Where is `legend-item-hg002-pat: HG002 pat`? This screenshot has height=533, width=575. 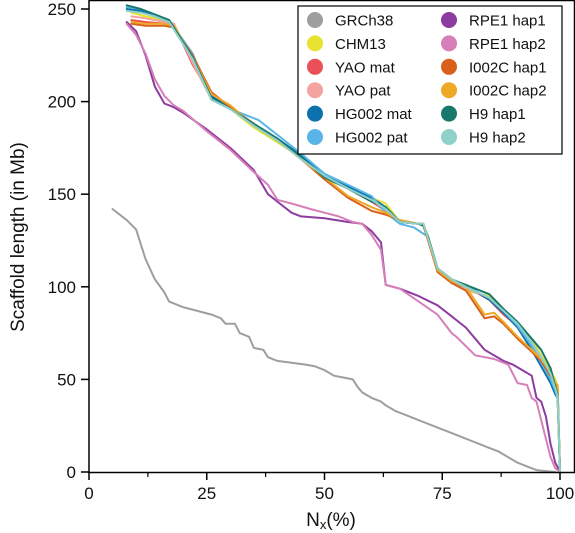
legend-item-hg002-pat: HG002 pat is located at coordinates (357, 138).